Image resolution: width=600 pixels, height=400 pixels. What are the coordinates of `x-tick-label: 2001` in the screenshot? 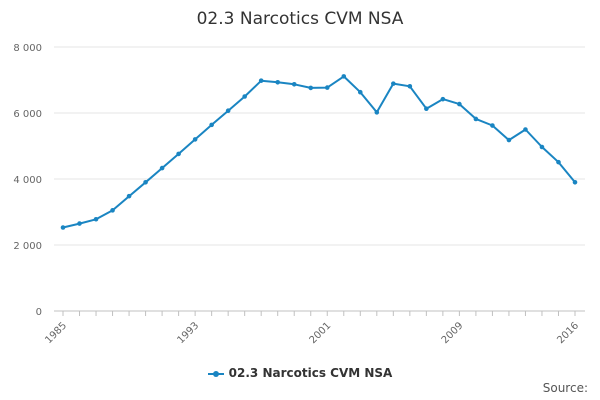 It's located at (321, 333).